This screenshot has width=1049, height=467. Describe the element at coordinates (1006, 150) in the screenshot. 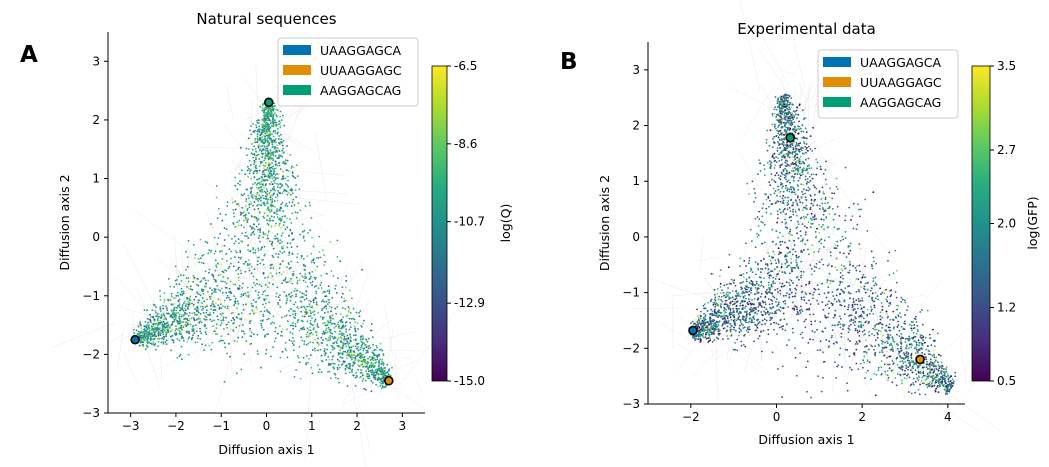

I see `colorbar-tick-label: 2.7` at that location.